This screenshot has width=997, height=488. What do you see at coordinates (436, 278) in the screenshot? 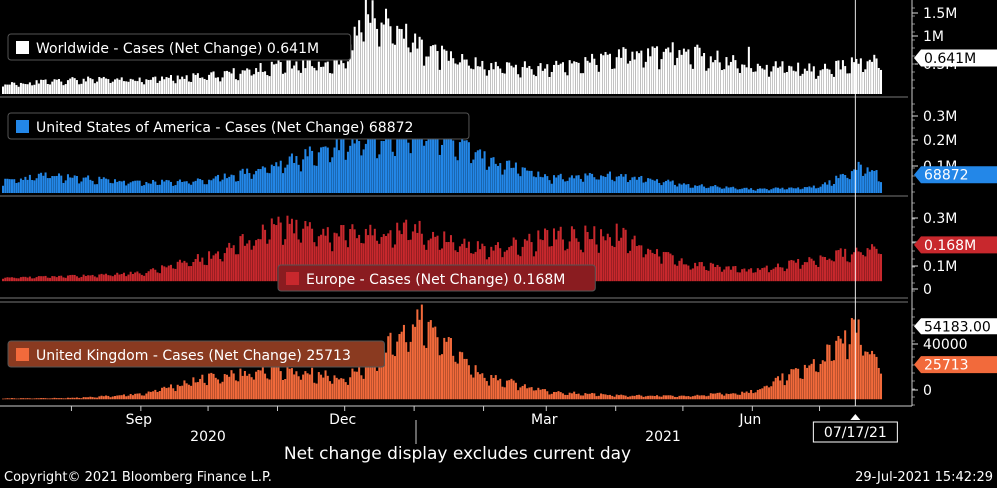
I see `legend-box` at bounding box center [436, 278].